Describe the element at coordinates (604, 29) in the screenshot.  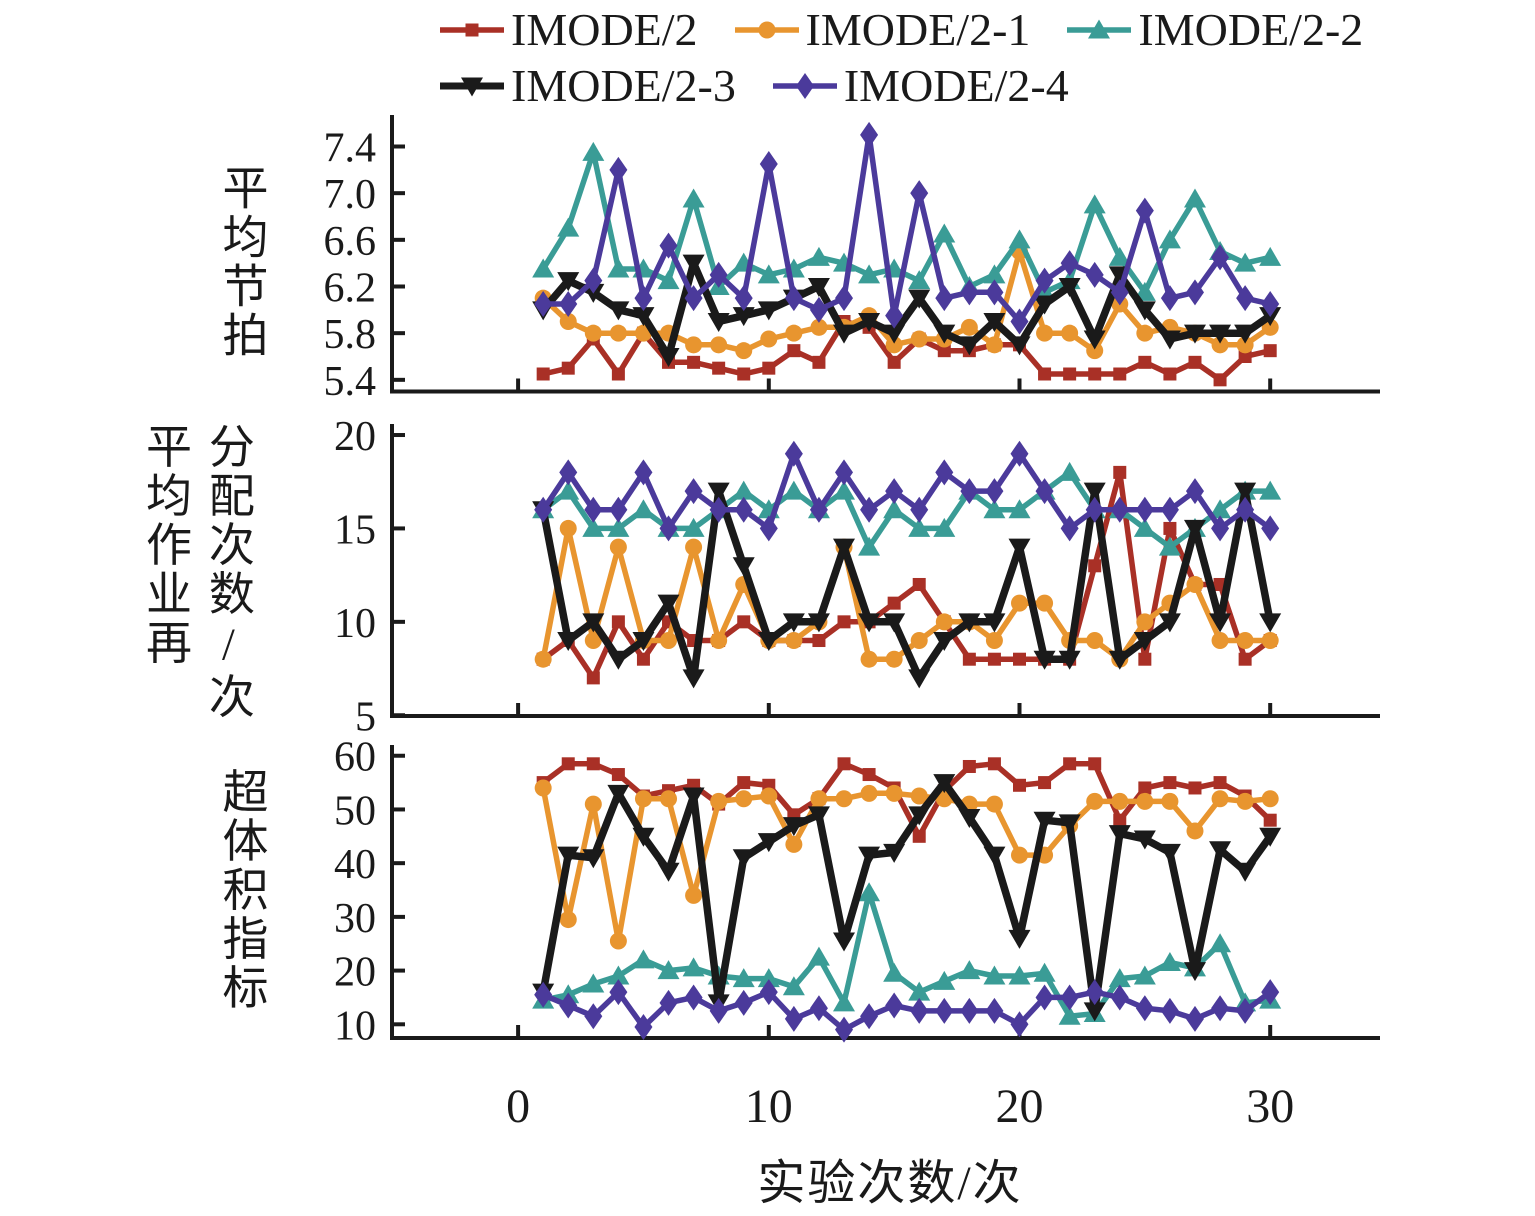
I see `legend-item-label: IMODE/2` at that location.